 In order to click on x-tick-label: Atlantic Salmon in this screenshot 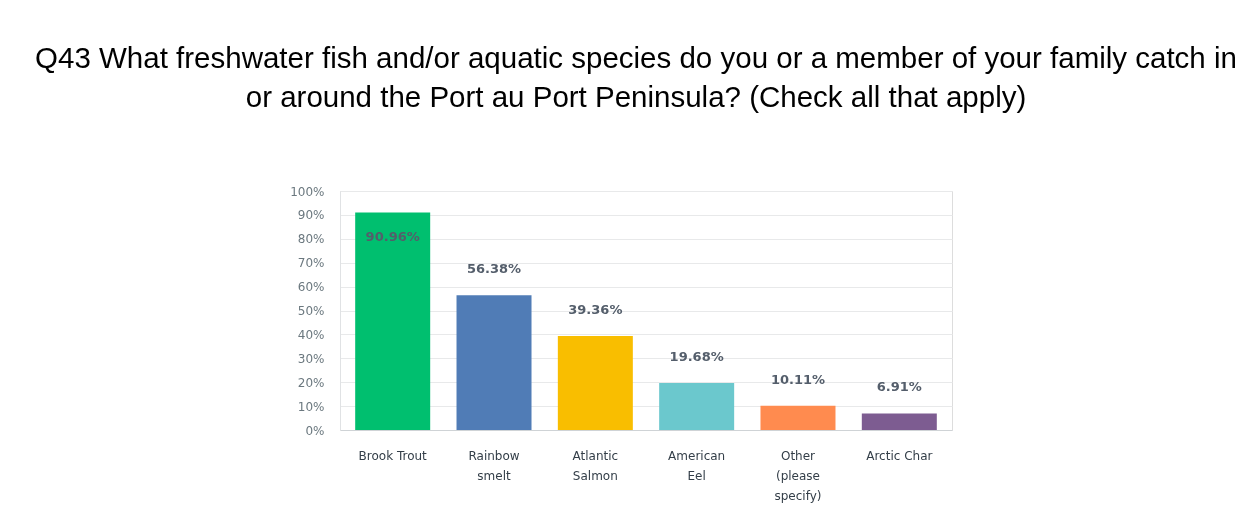, I will do `click(595, 465)`.